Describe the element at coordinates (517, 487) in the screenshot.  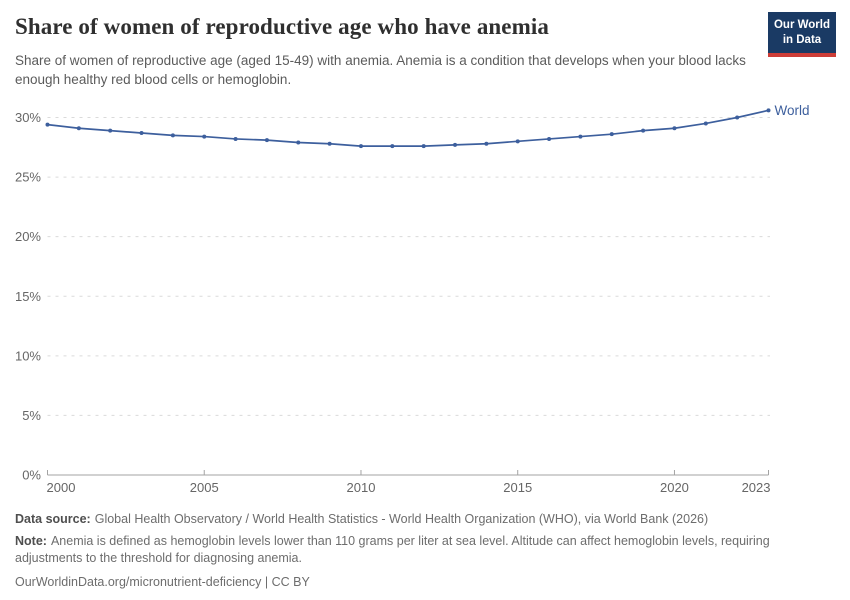
I see `x-tick-label: 2015` at that location.